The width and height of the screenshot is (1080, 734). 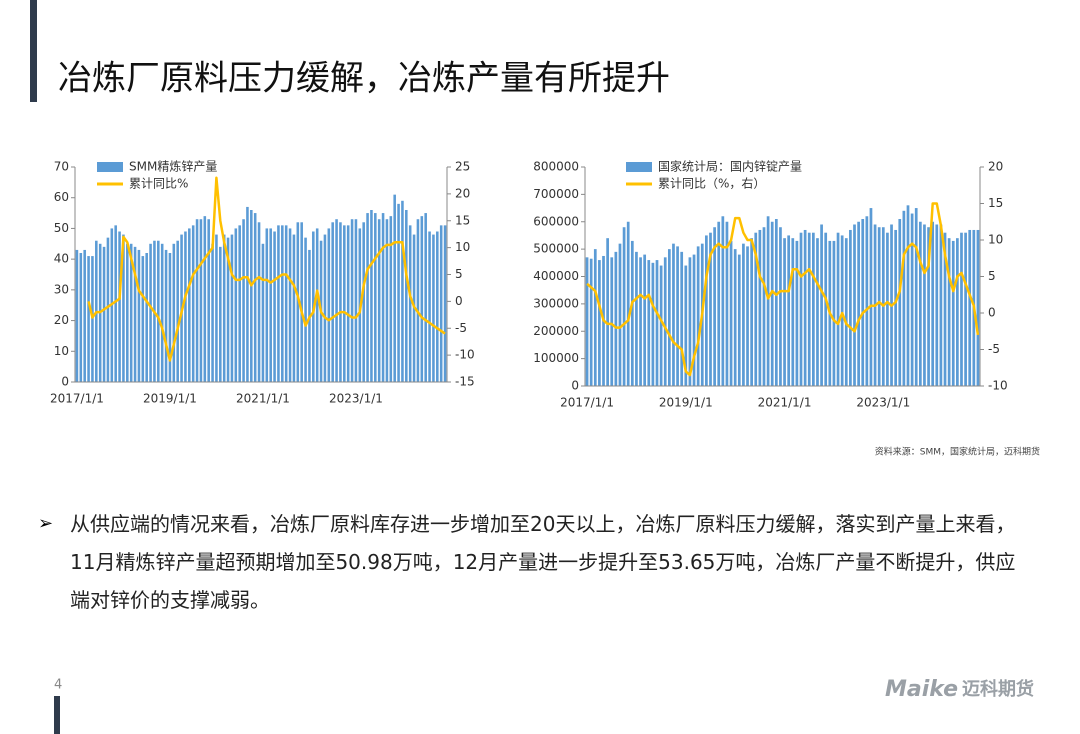 I want to click on y2-tick-label: 5, so click(x=992, y=276).